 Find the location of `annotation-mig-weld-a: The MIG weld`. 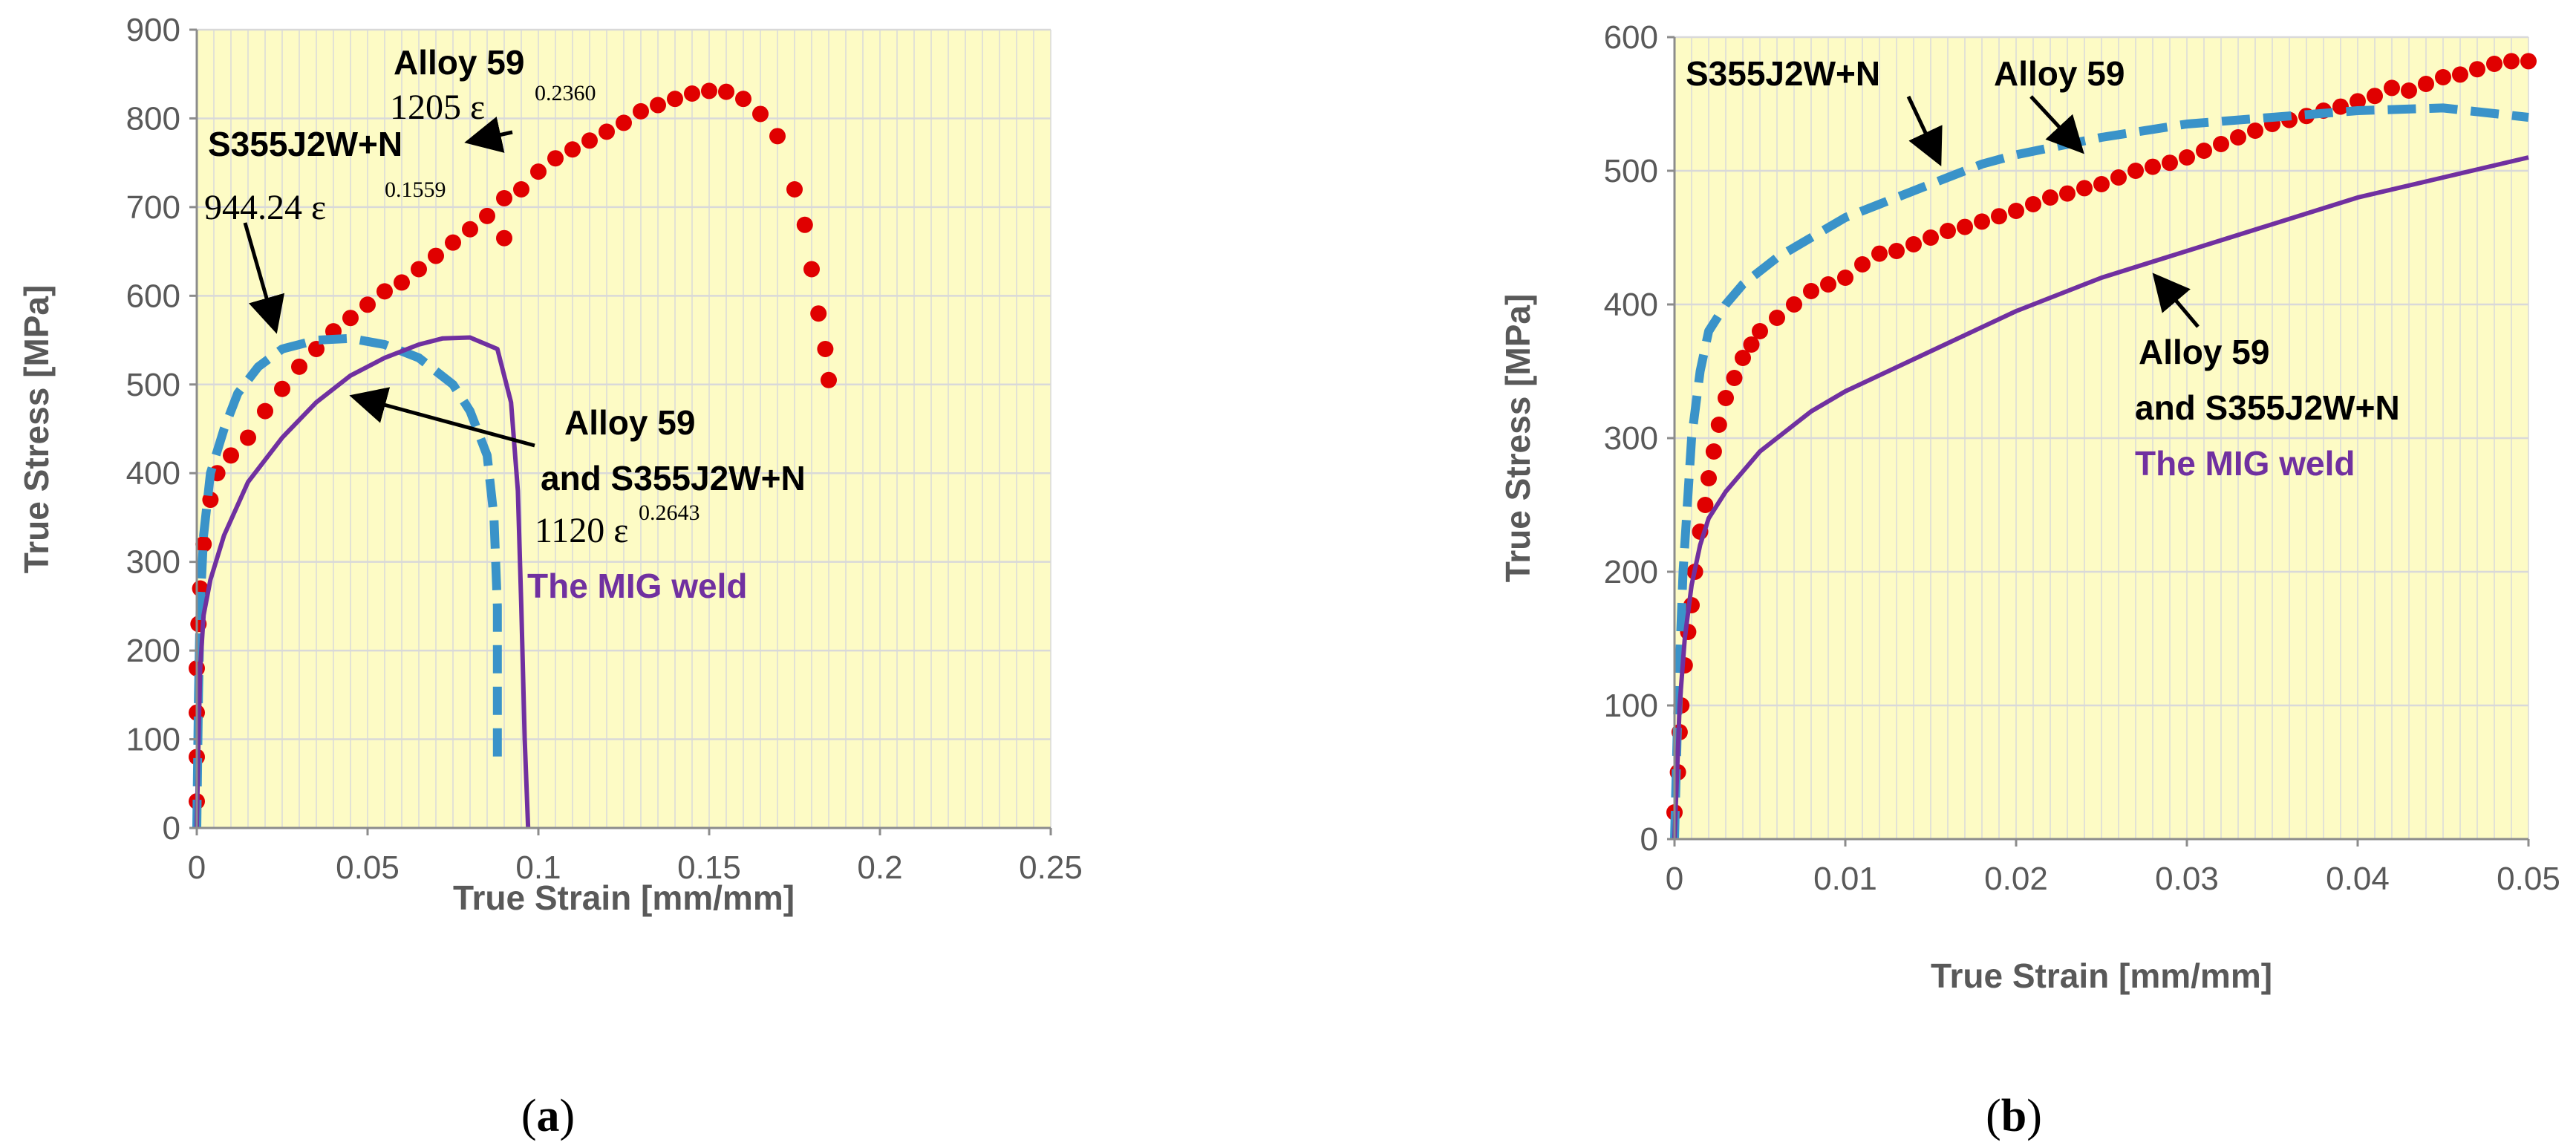

annotation-mig-weld-a: The MIG weld is located at coordinates (637, 586).